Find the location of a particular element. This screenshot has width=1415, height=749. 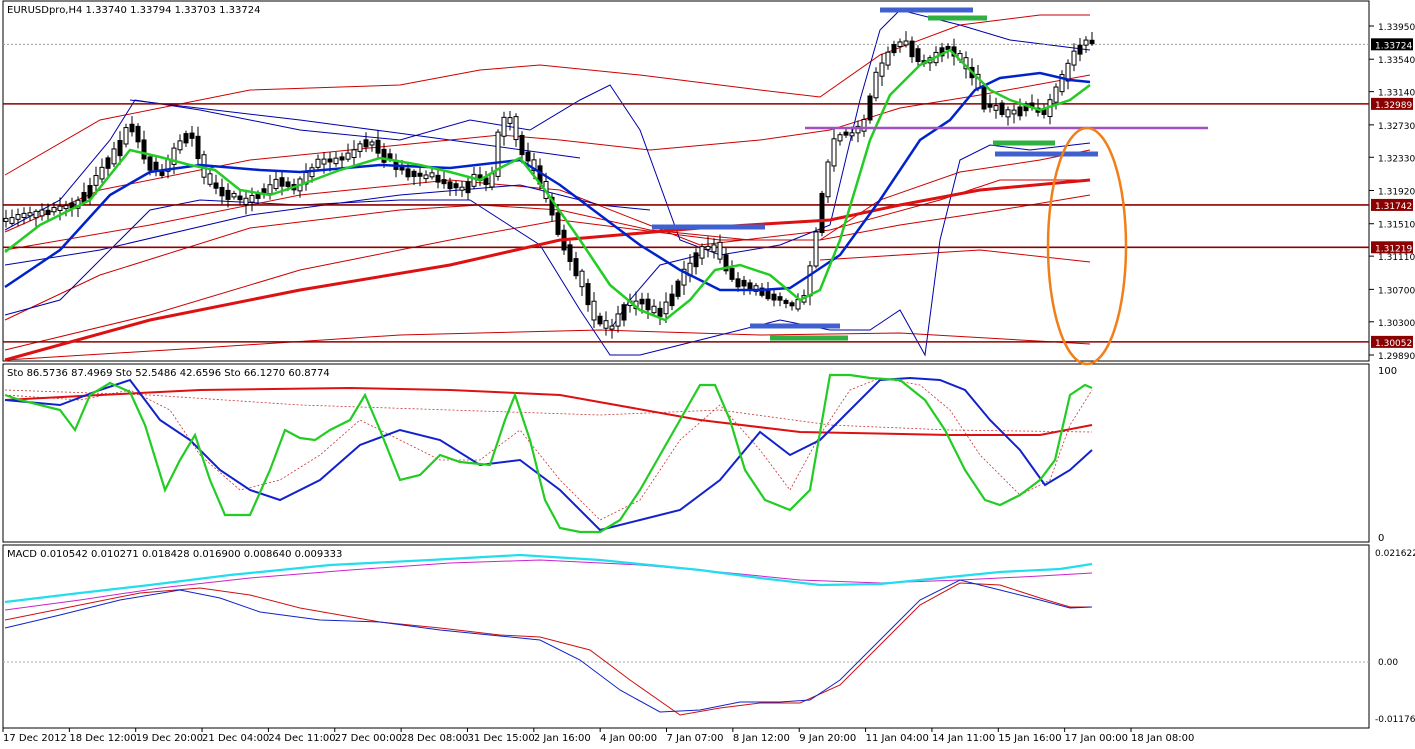

macd-scale-zero: 0.00 is located at coordinates (1388, 663).